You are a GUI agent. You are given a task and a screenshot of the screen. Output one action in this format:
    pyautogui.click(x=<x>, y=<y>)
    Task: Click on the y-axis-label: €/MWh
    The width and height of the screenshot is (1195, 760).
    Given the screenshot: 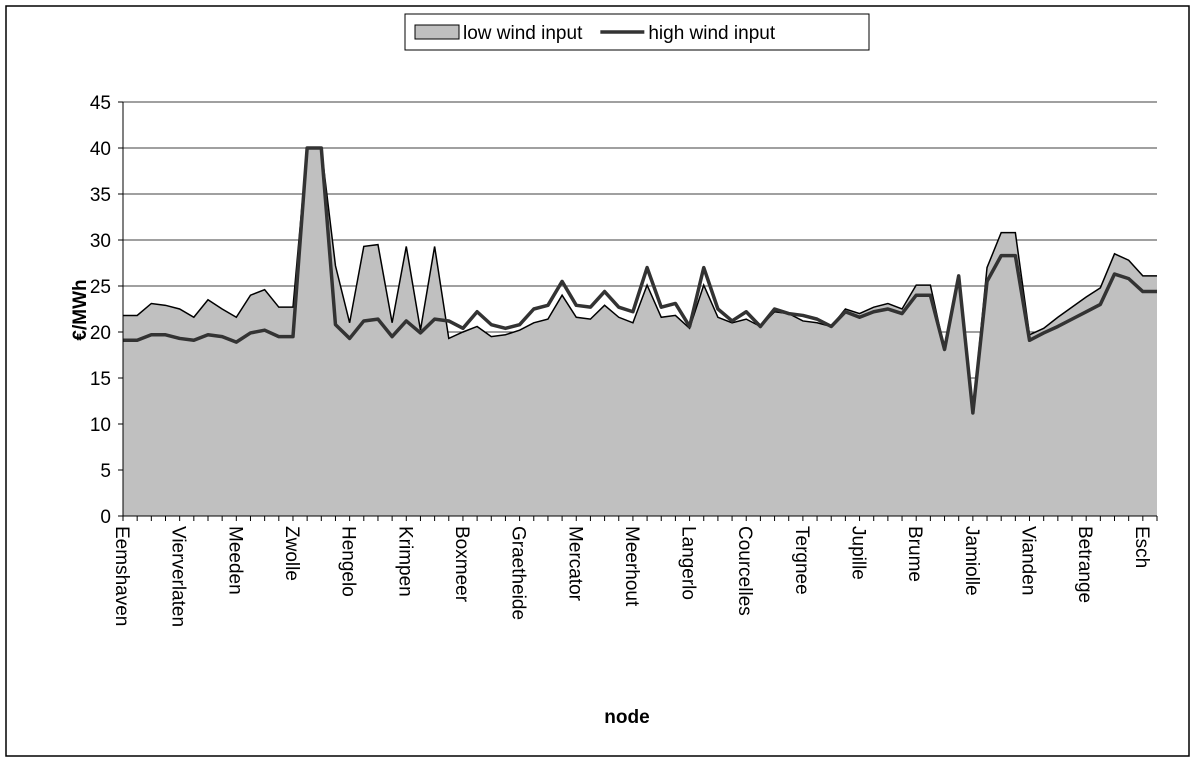 What is the action you would take?
    pyautogui.click(x=80, y=309)
    